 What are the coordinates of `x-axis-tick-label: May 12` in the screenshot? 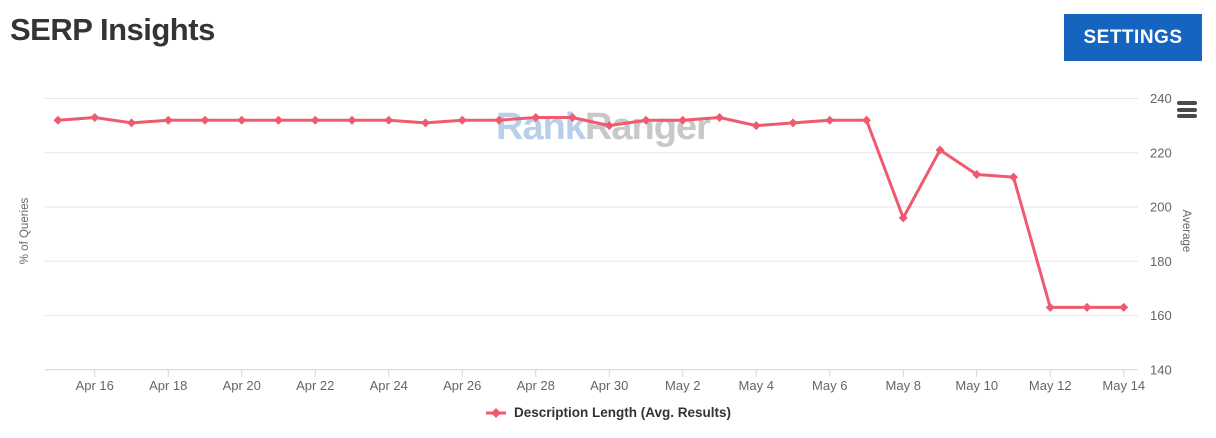 It's located at (1050, 385).